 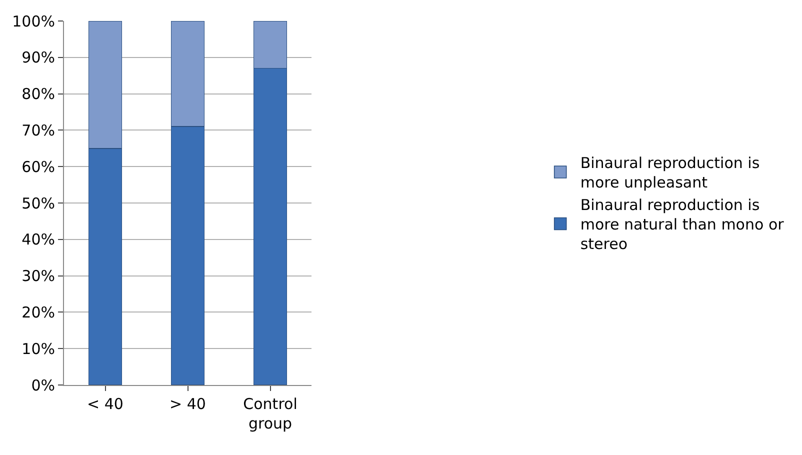 What do you see at coordinates (670, 173) in the screenshot?
I see `legend-label: Binaural reproduction is more unpleasant` at bounding box center [670, 173].